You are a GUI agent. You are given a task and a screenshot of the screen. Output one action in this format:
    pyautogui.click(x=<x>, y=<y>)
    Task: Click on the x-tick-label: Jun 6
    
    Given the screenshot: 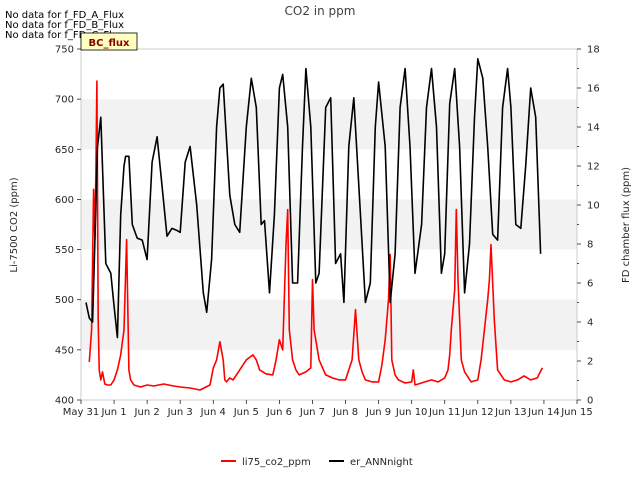 What is the action you would take?
    pyautogui.click(x=279, y=412)
    